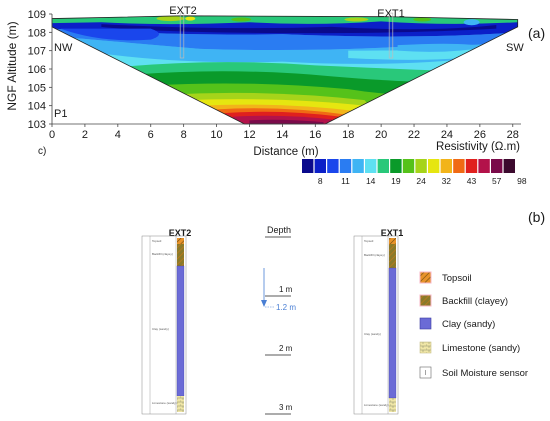 This screenshot has width=550, height=421. What do you see at coordinates (37, 125) in the screenshot?
I see `y-tick-label: 103` at bounding box center [37, 125].